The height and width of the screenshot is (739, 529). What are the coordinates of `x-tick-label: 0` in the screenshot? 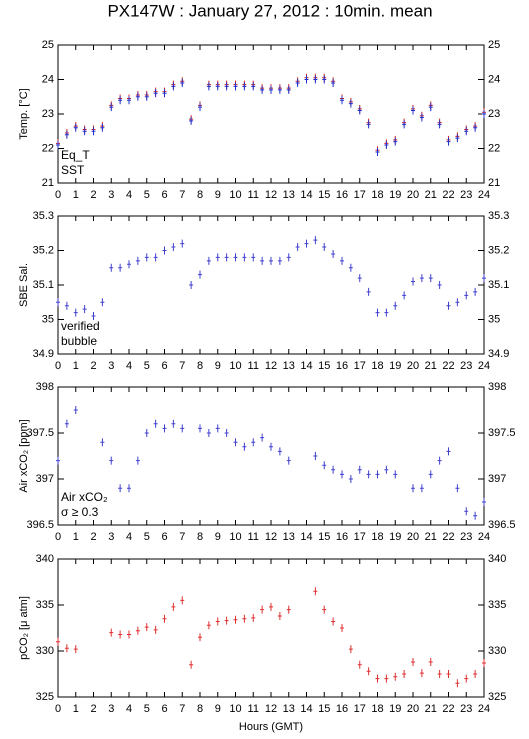 It's located at (58, 366).